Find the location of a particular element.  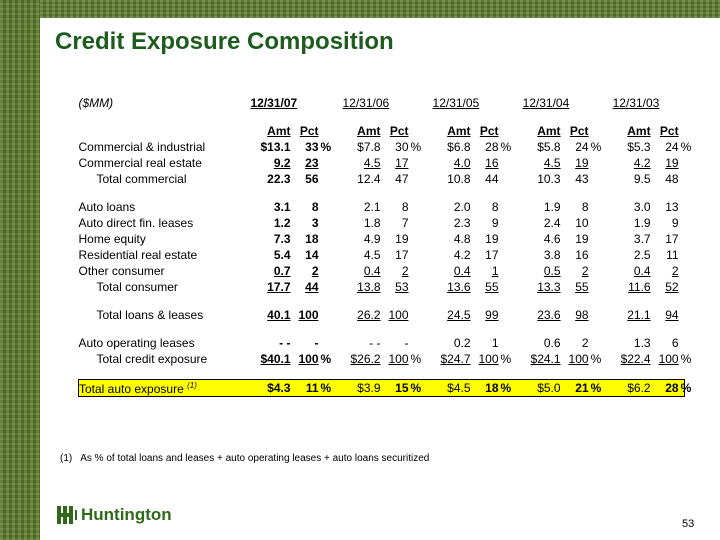

percent-cell: 28 is located at coordinates (664, 388).